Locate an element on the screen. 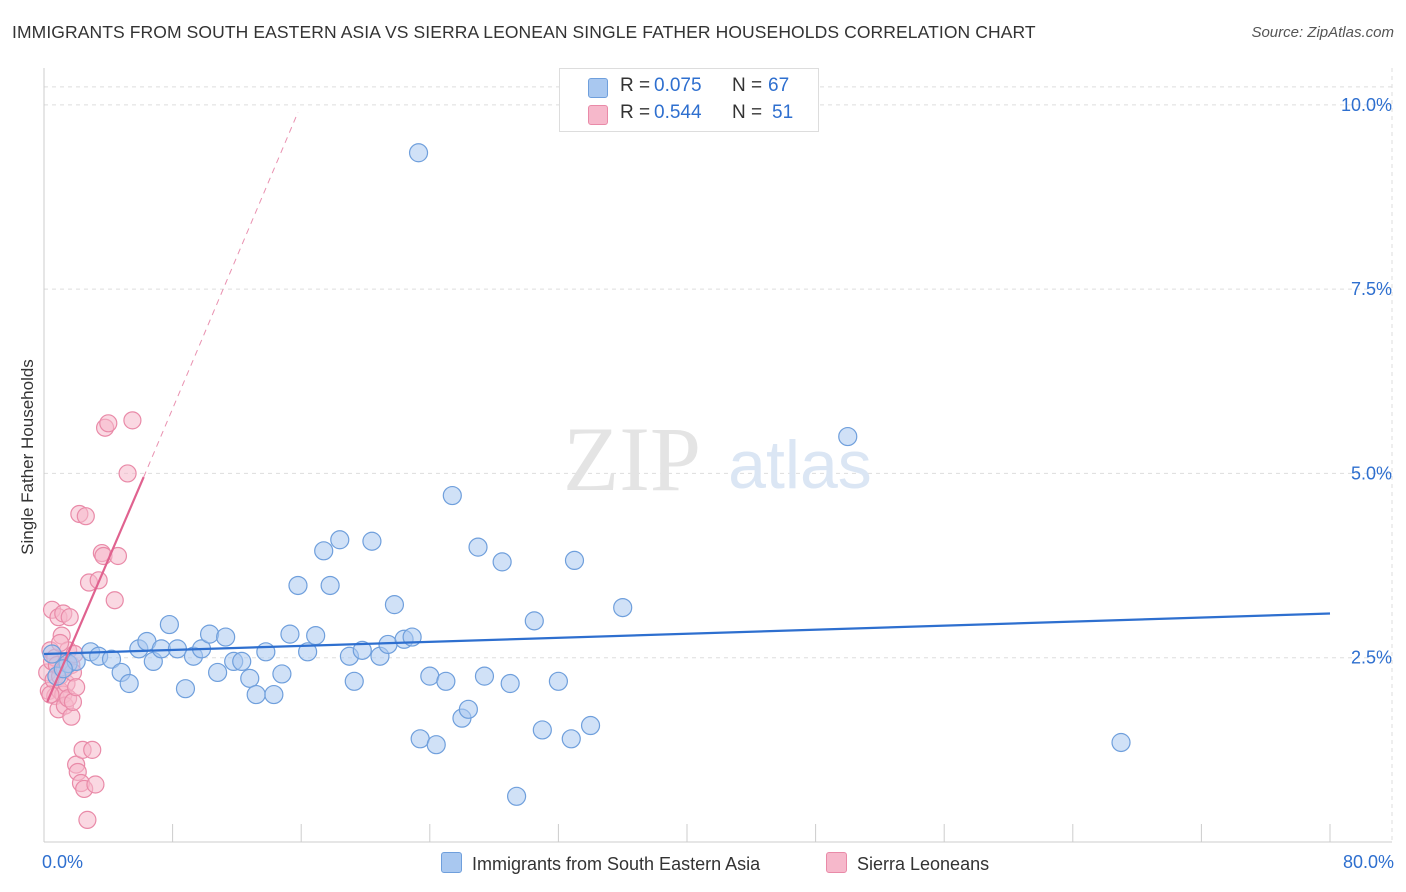 The image size is (1406, 892). y-tick-label: 7.5% is located at coordinates (1371, 289).